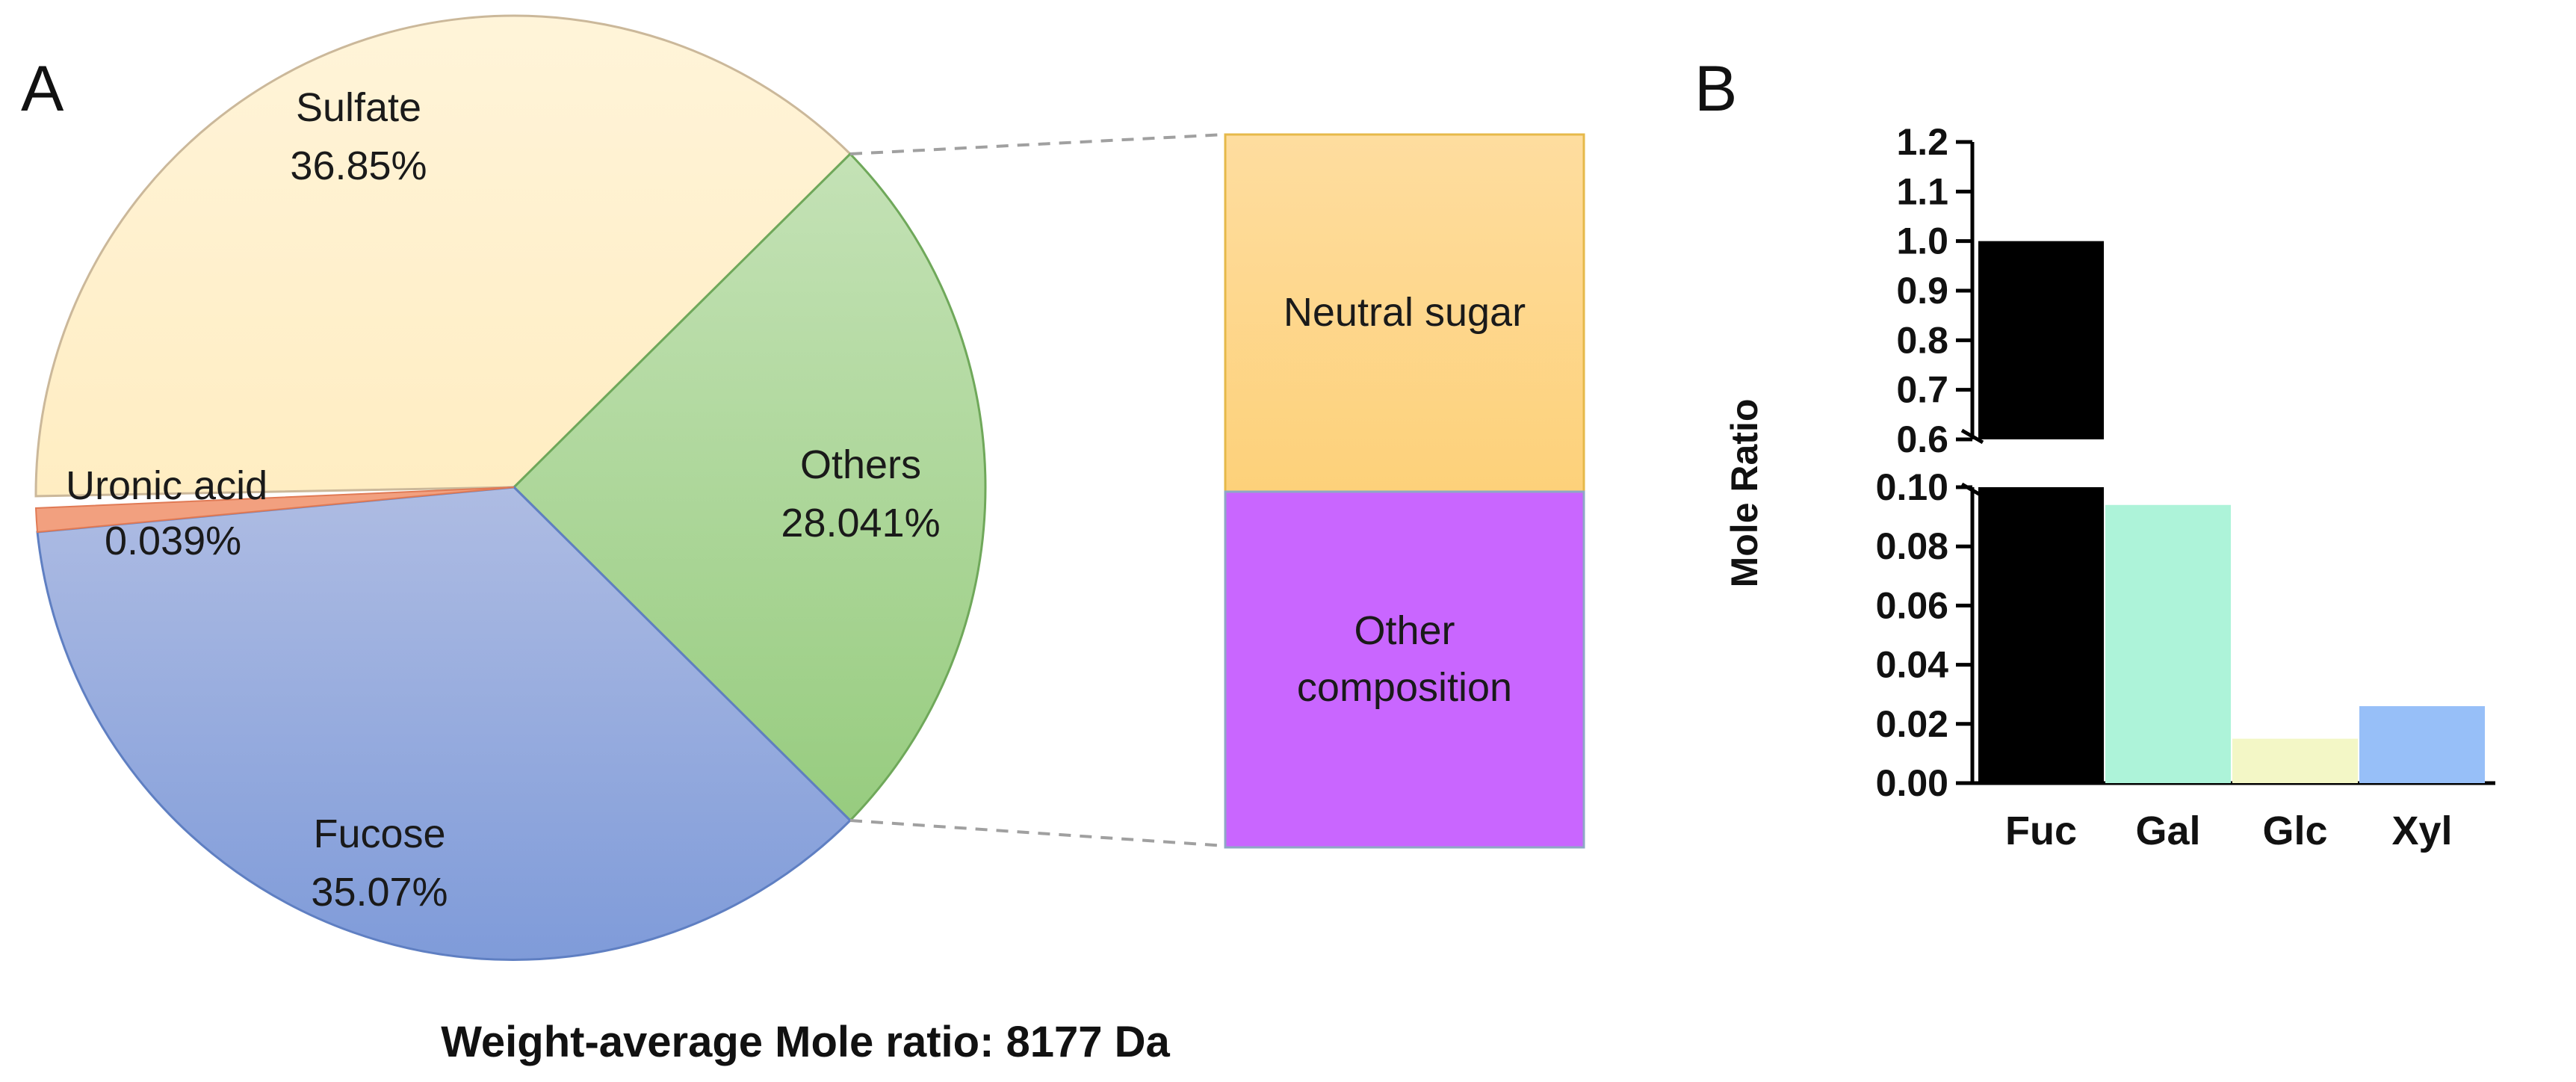 The image size is (2576, 1082). Describe the element at coordinates (1912, 665) in the screenshot. I see `y-tick-label-lower-2: 0.04` at that location.